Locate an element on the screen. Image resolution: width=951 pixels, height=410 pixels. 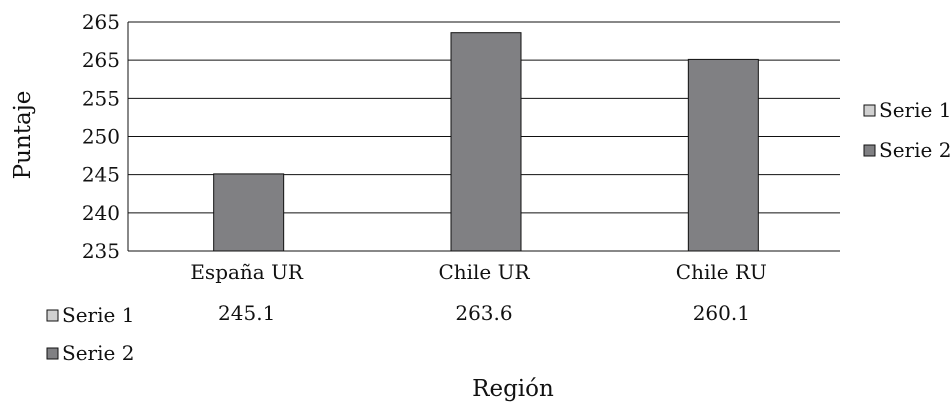
table-cell: 263.6 is located at coordinates (483, 313).